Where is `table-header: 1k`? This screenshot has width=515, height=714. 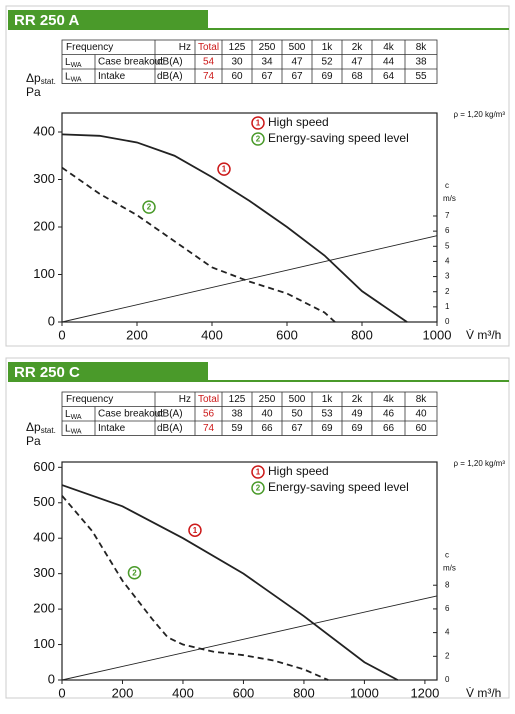 table-header: 1k is located at coordinates (328, 47).